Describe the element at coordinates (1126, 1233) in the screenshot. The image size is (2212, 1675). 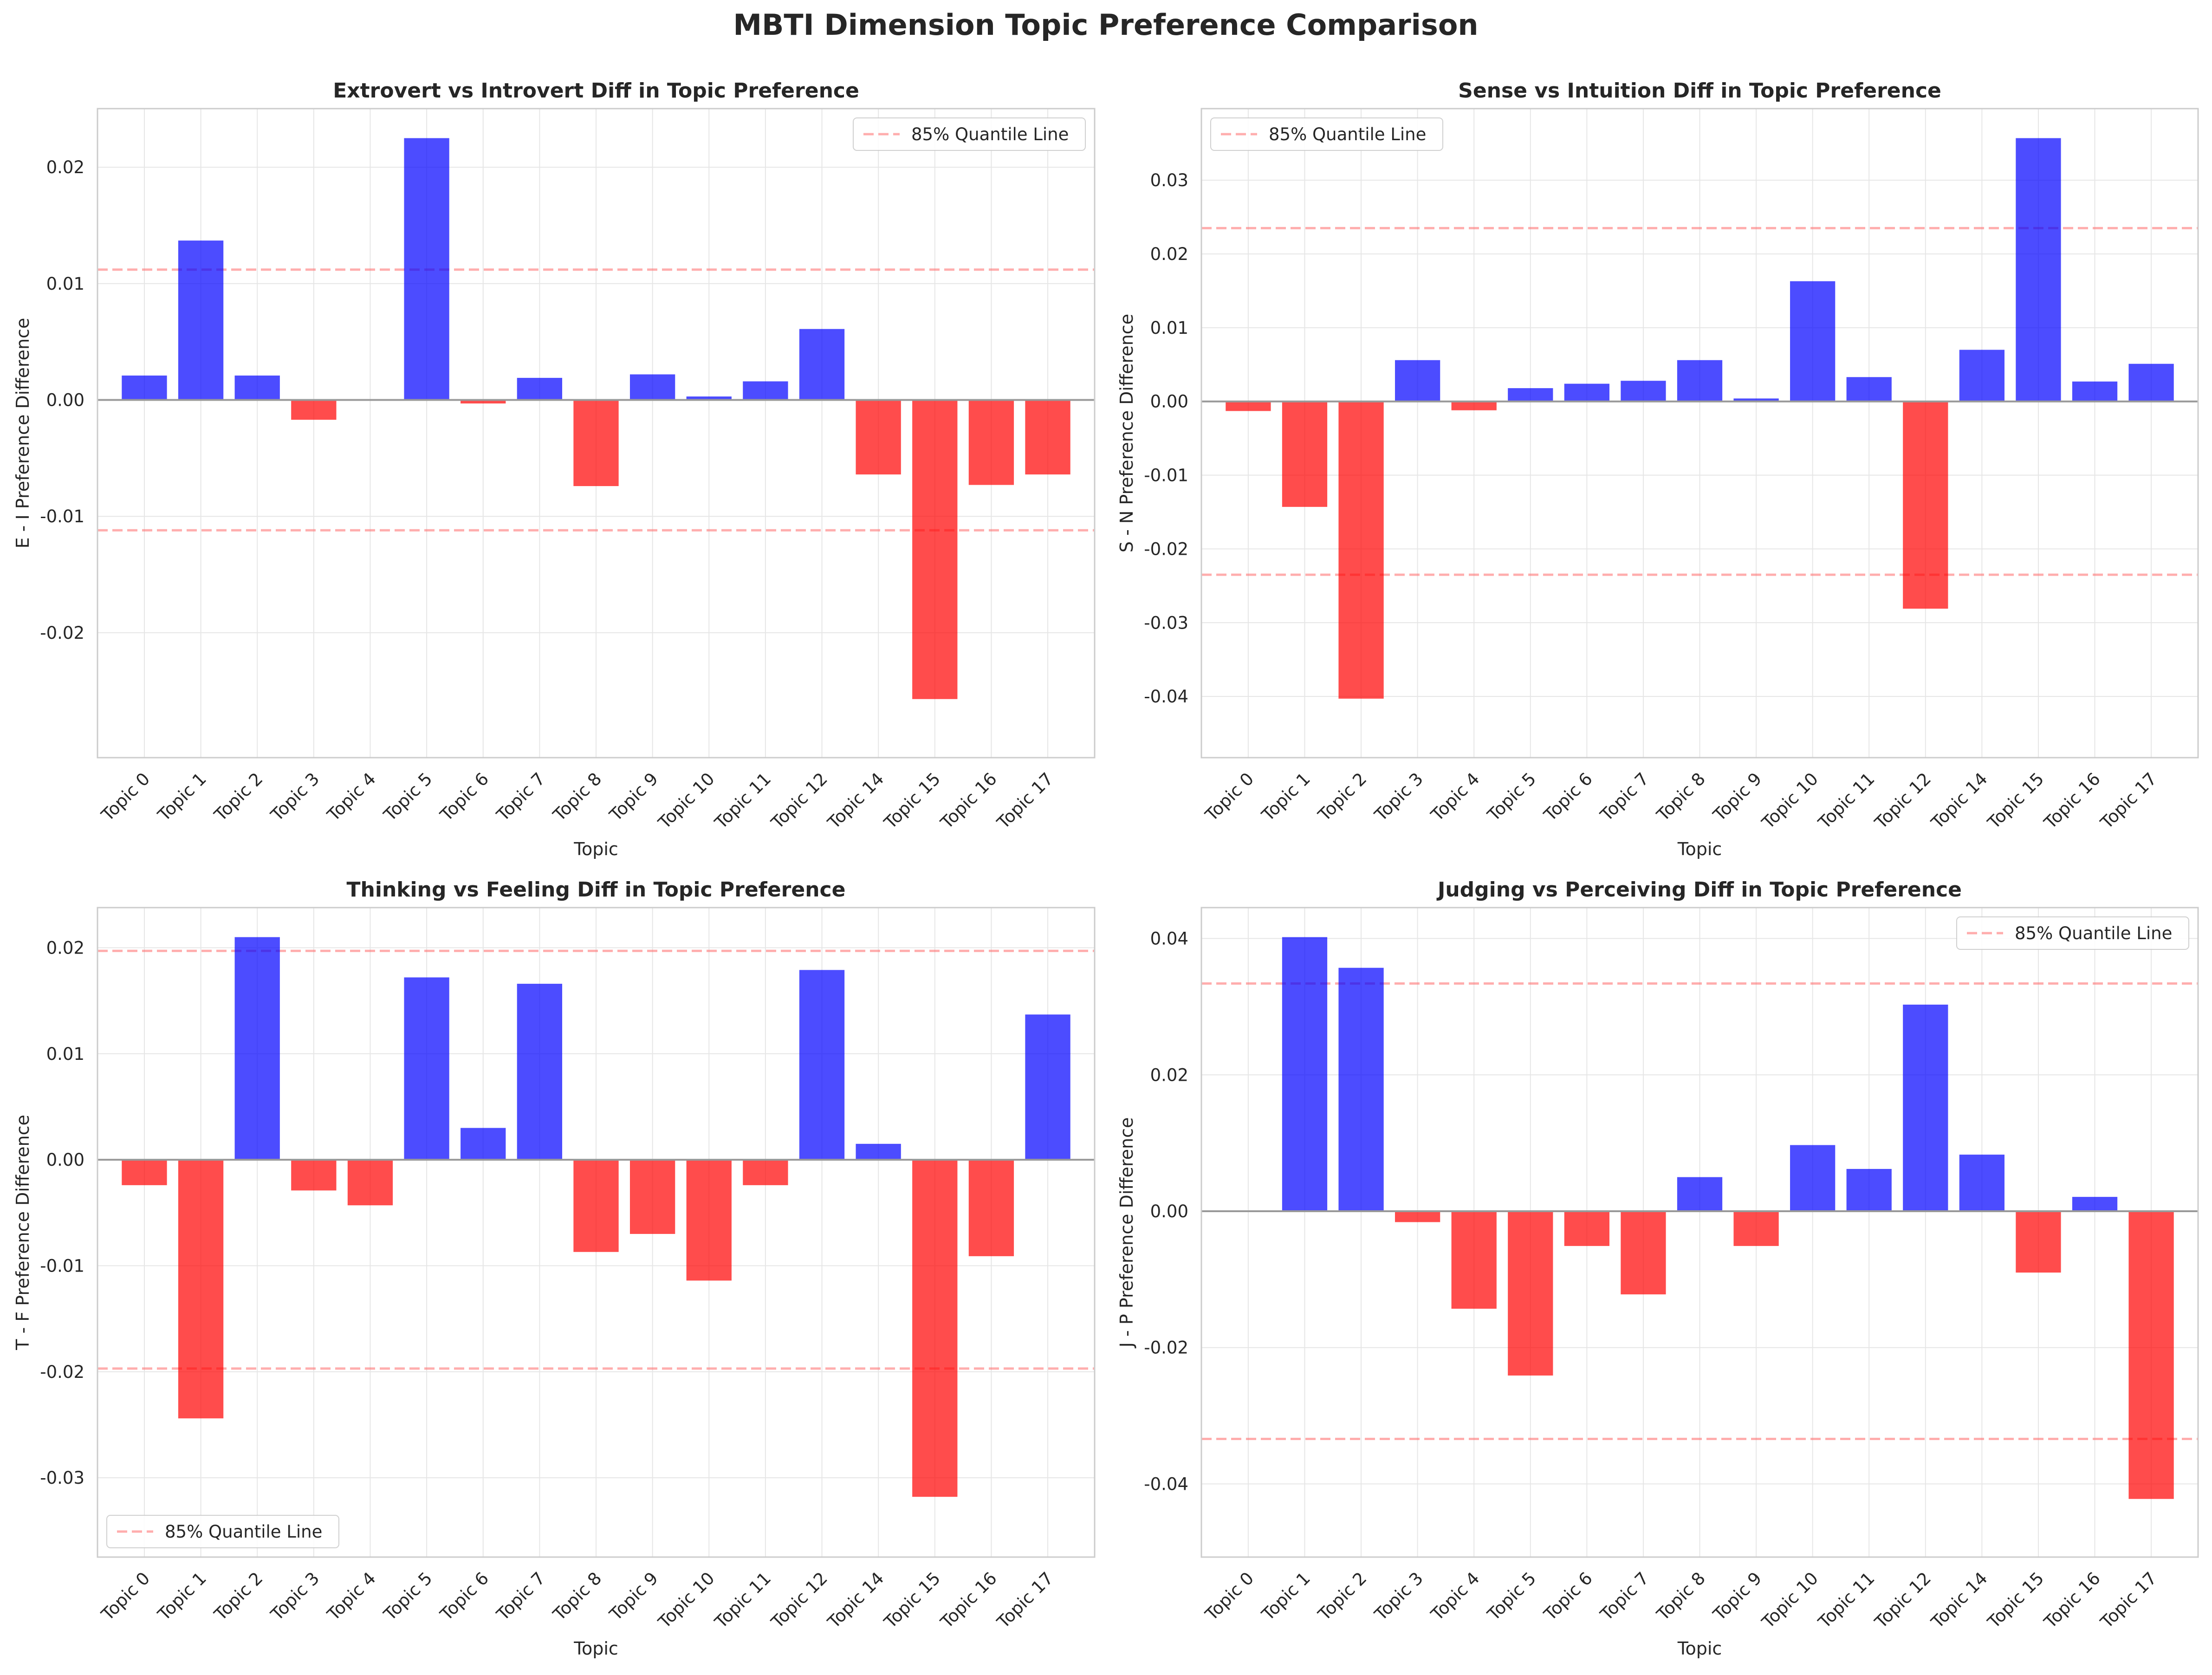
I see `y-axis-label: J - P Preference Difference` at that location.